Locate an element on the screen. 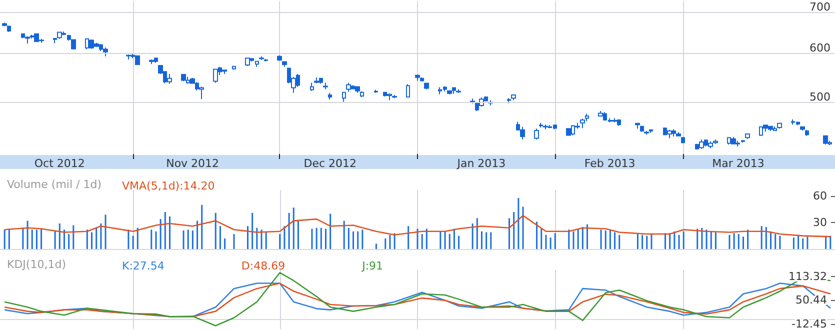  x-tick-label: Mar 2013 is located at coordinates (738, 163).